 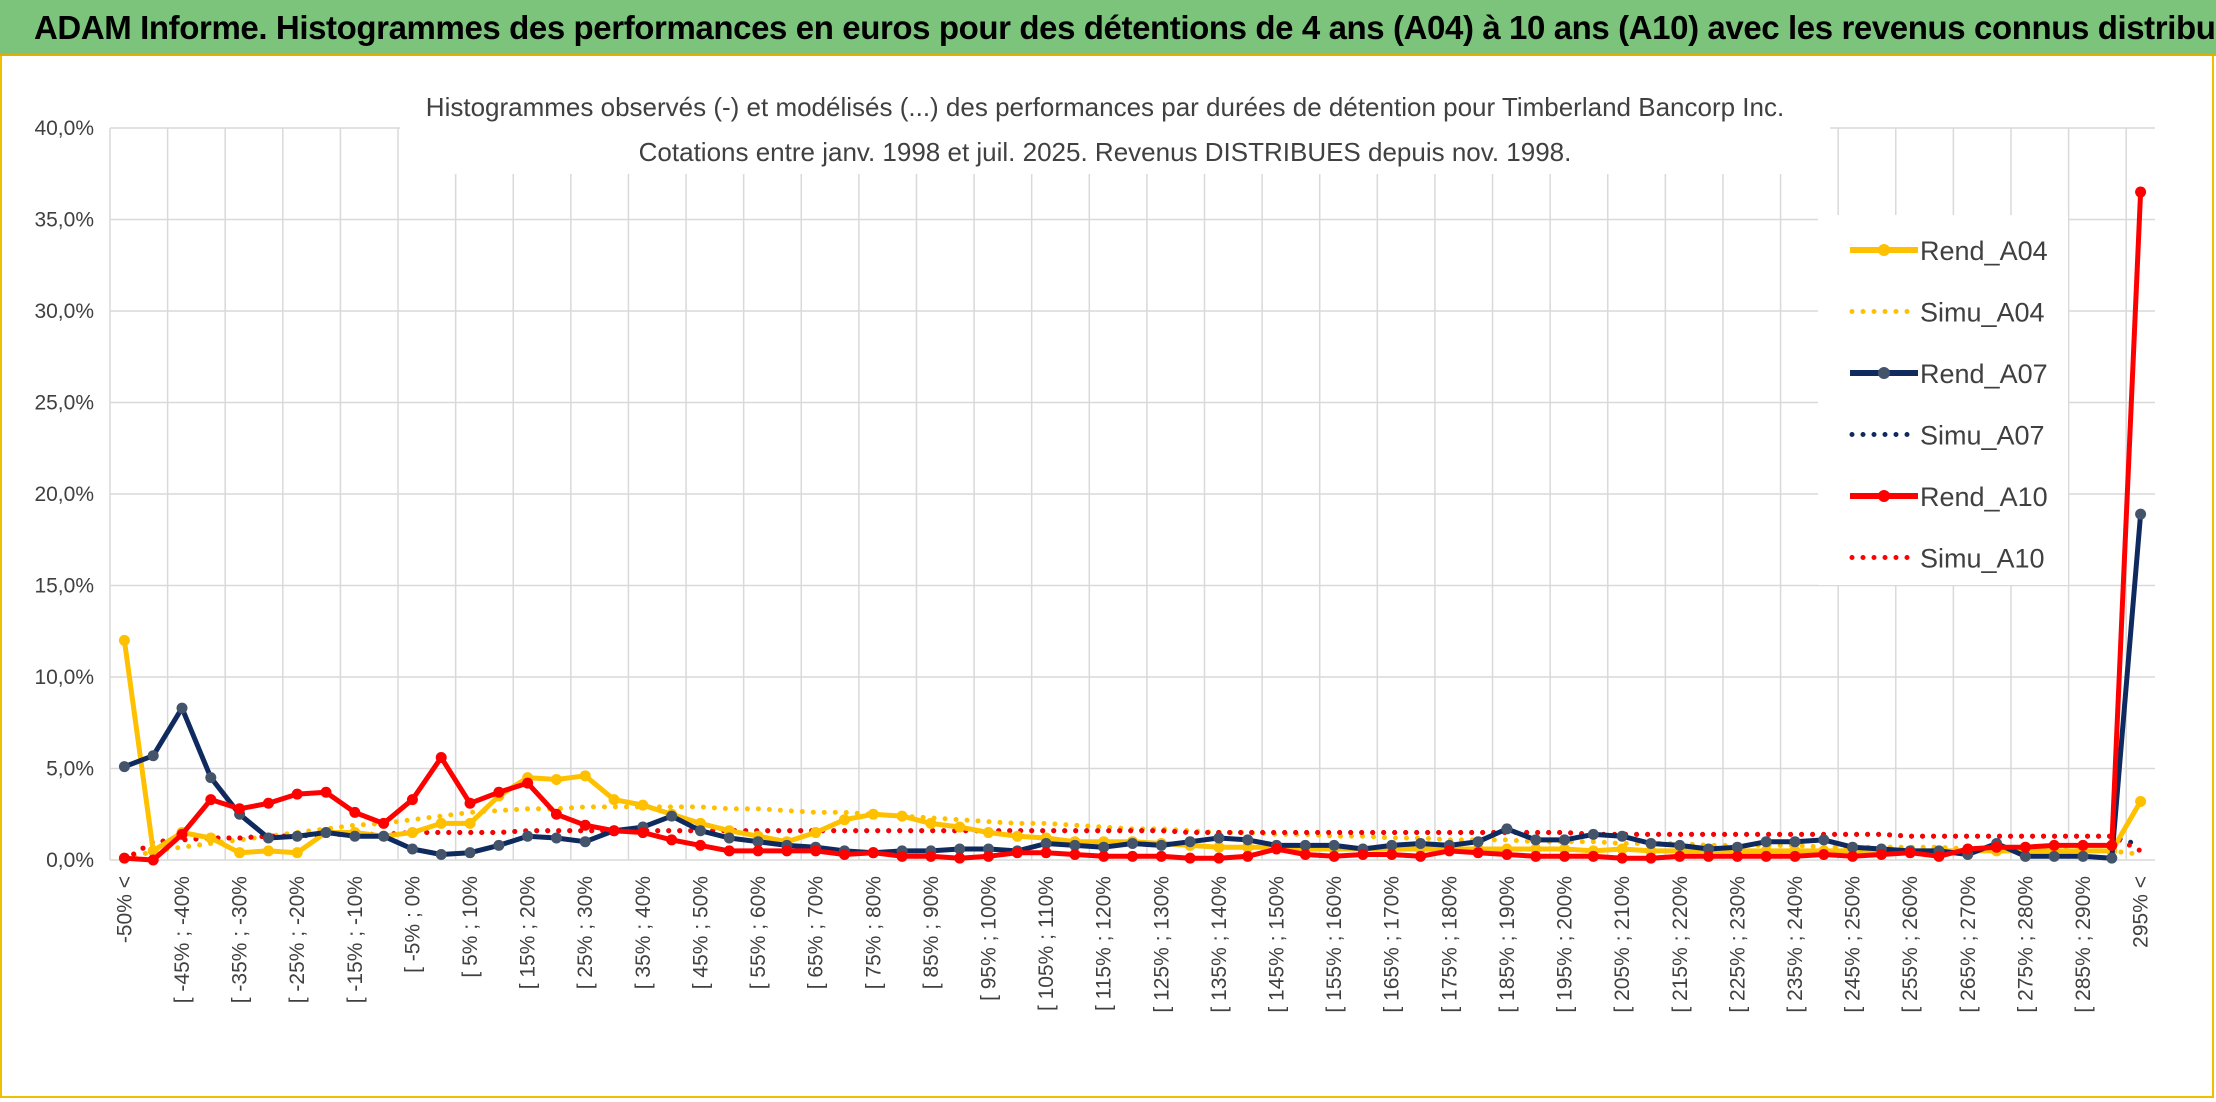 I want to click on legend-item: Simu_A10, so click(x=1947, y=559).